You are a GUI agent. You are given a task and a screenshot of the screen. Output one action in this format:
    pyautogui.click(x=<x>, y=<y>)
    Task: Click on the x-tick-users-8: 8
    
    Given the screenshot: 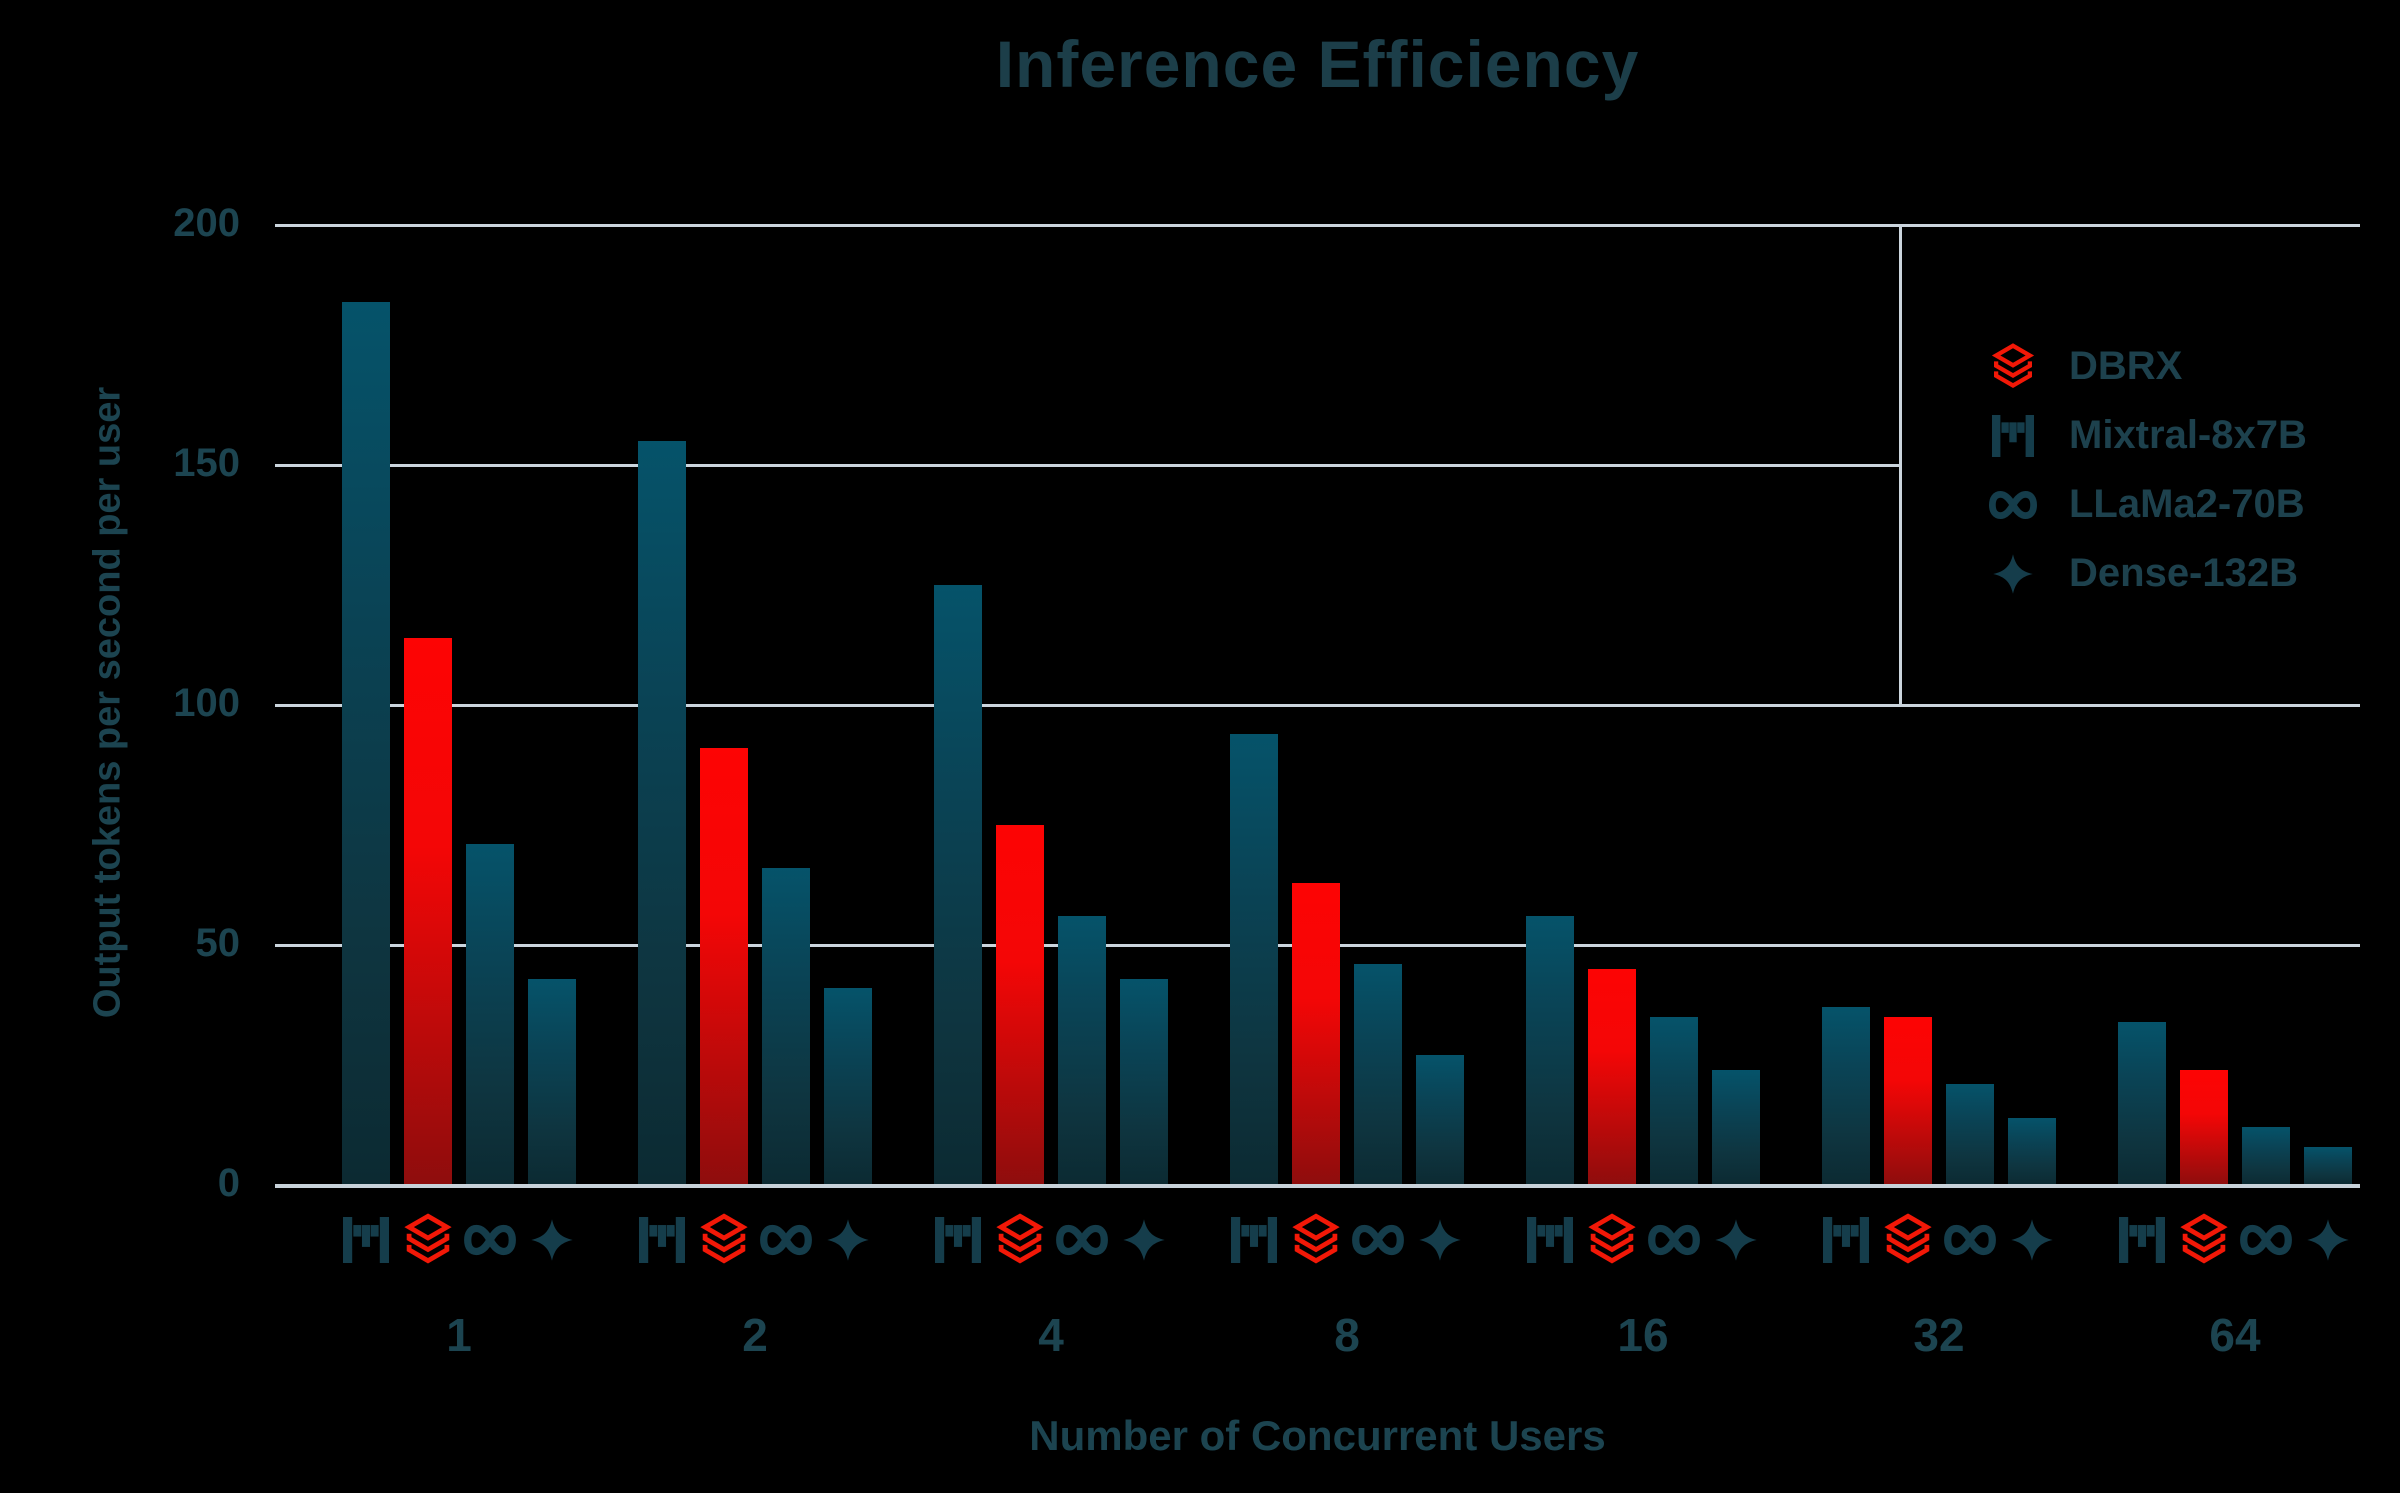 What is the action you would take?
    pyautogui.click(x=1347, y=1335)
    